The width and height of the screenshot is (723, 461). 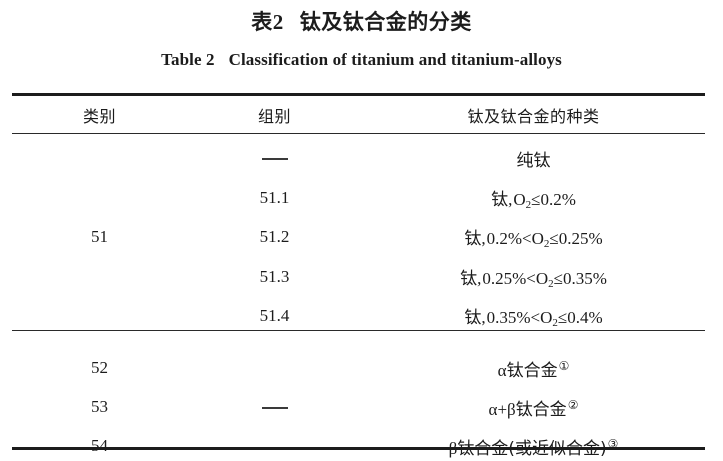 I want to click on column-header-category: 类别, so click(x=99, y=116).